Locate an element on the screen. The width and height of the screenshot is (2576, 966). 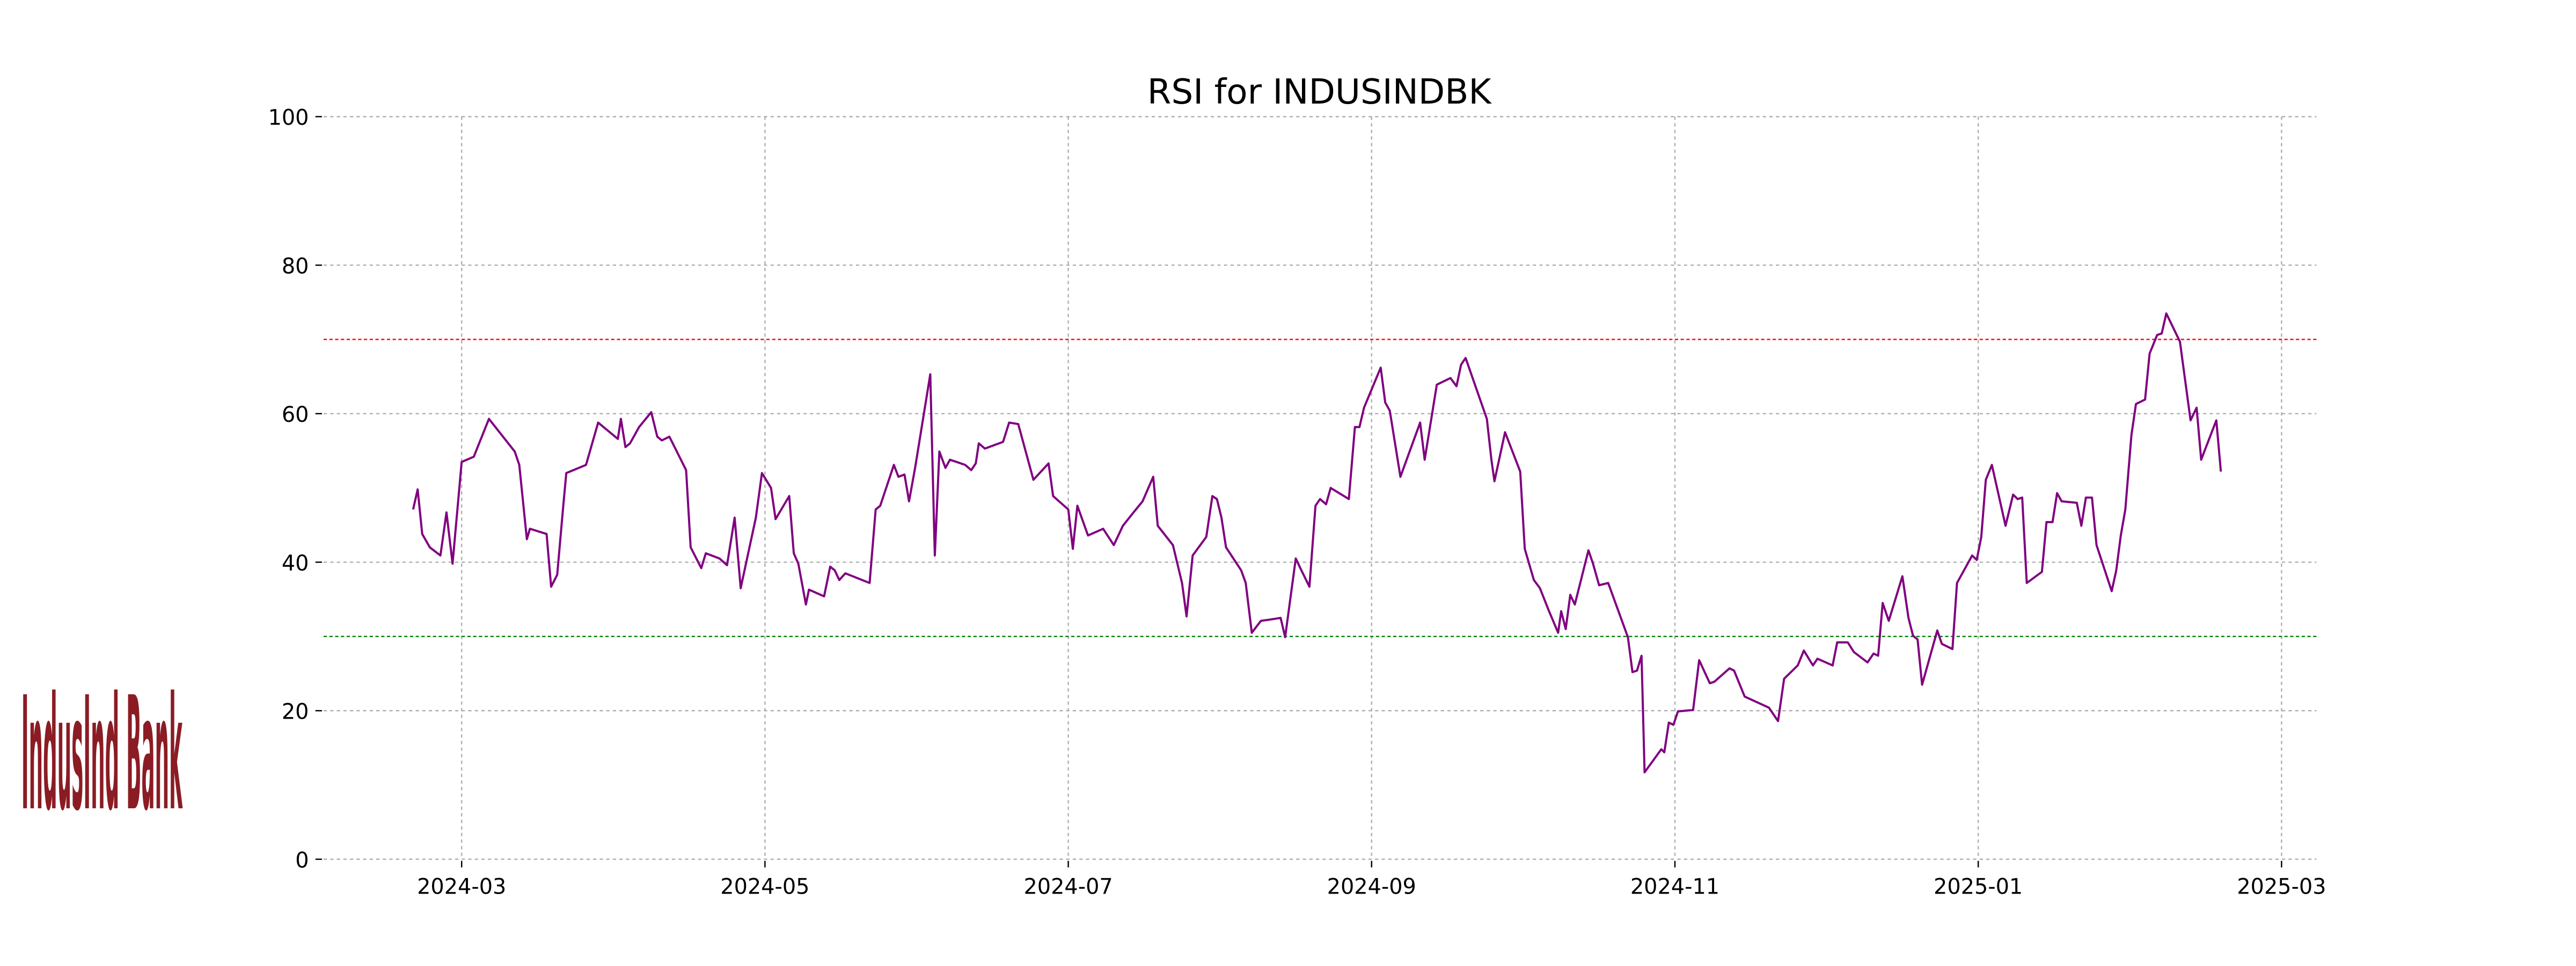
x-tick-label: 2024-05 is located at coordinates (764, 886).